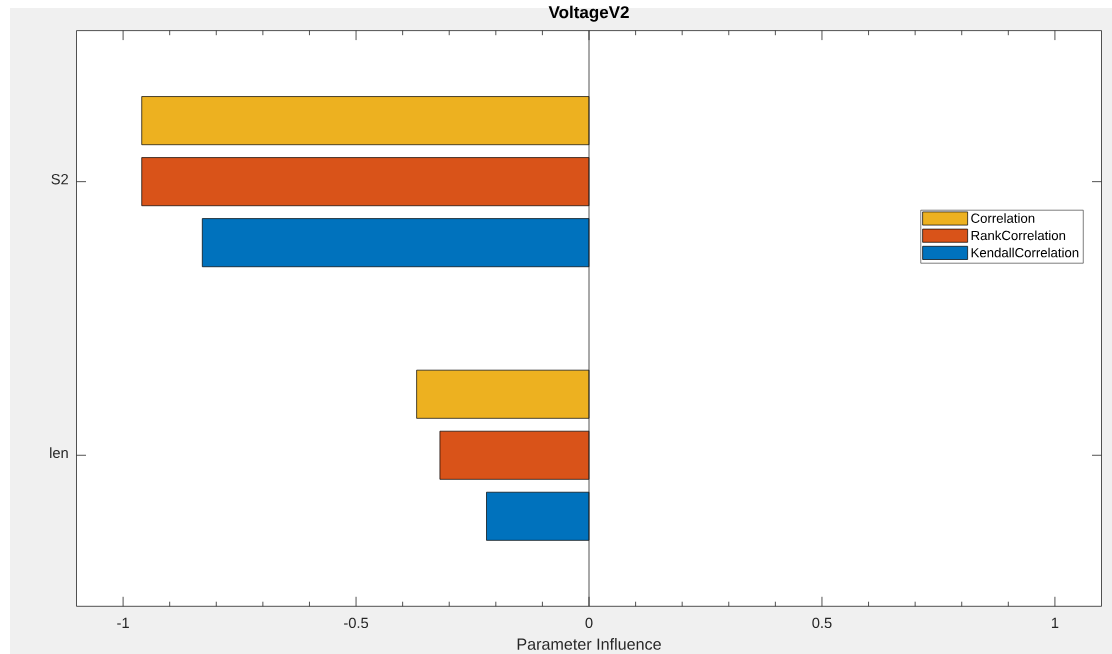 The height and width of the screenshot is (654, 1112). What do you see at coordinates (59, 453) in the screenshot?
I see `y-tick-label: len` at bounding box center [59, 453].